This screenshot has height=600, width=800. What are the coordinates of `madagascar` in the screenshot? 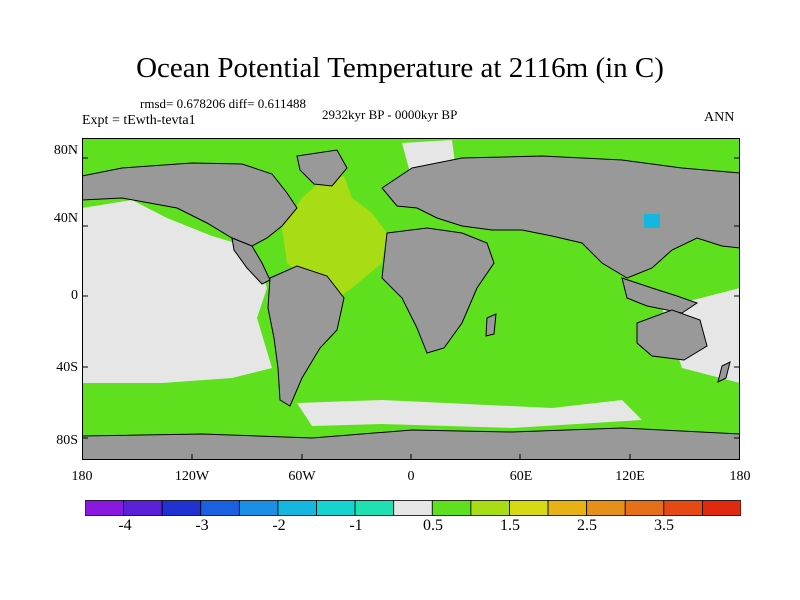 It's located at (491, 325).